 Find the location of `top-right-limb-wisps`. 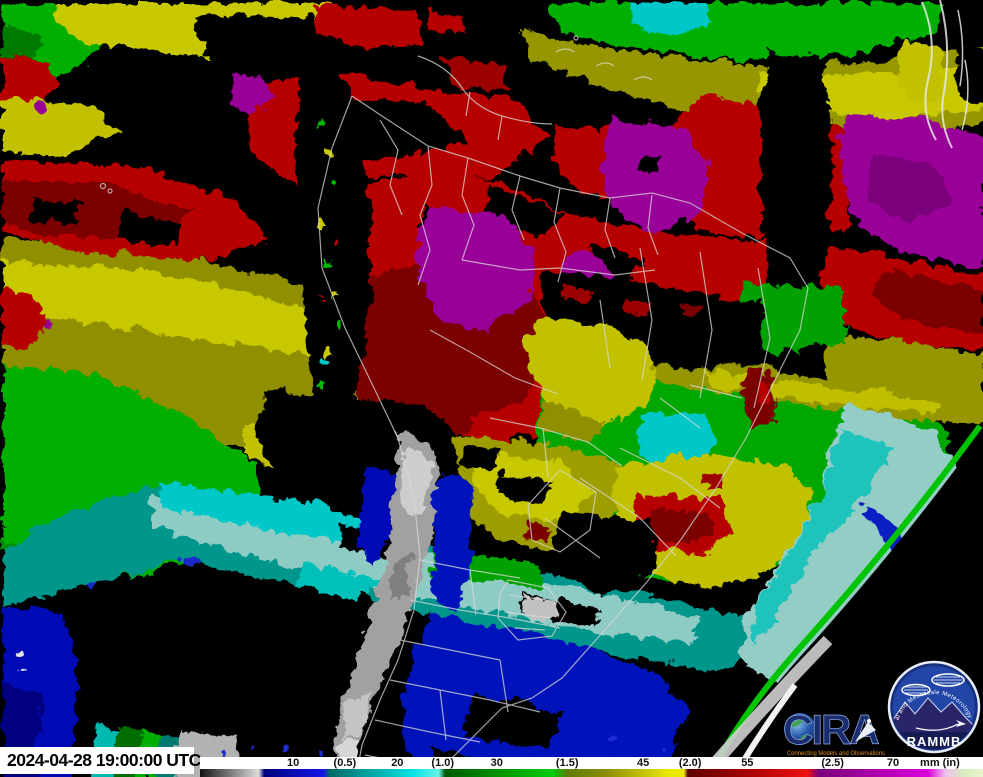

top-right-limb-wisps is located at coordinates (945, 74).